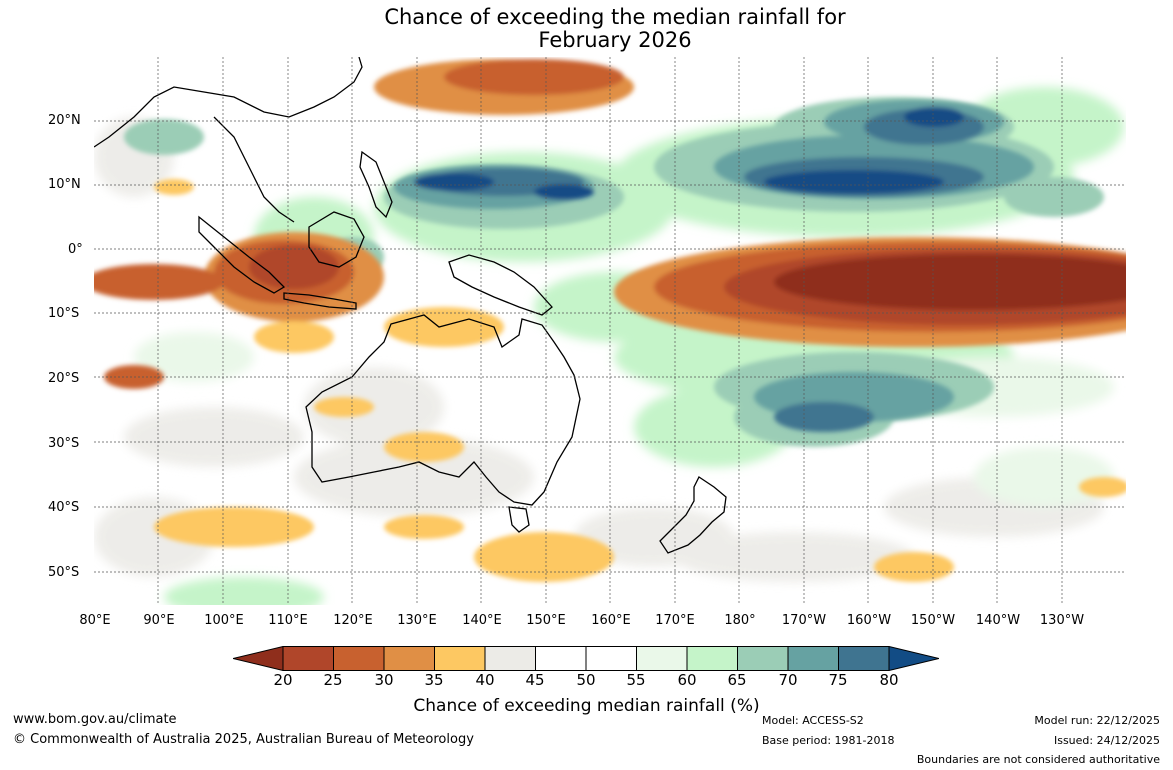  I want to click on lon-label-140w: 140°W, so click(998, 620).